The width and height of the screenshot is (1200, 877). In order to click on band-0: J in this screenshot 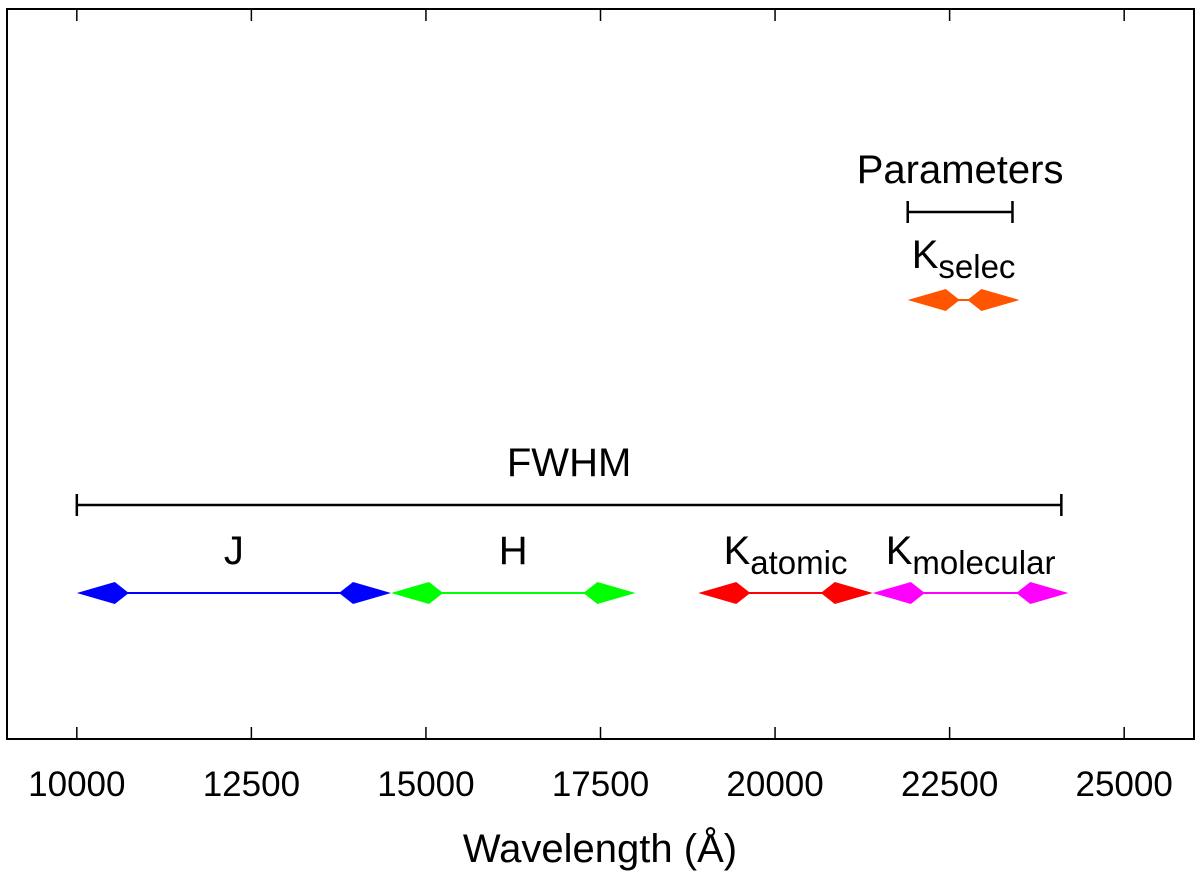, I will do `click(234, 566)`.